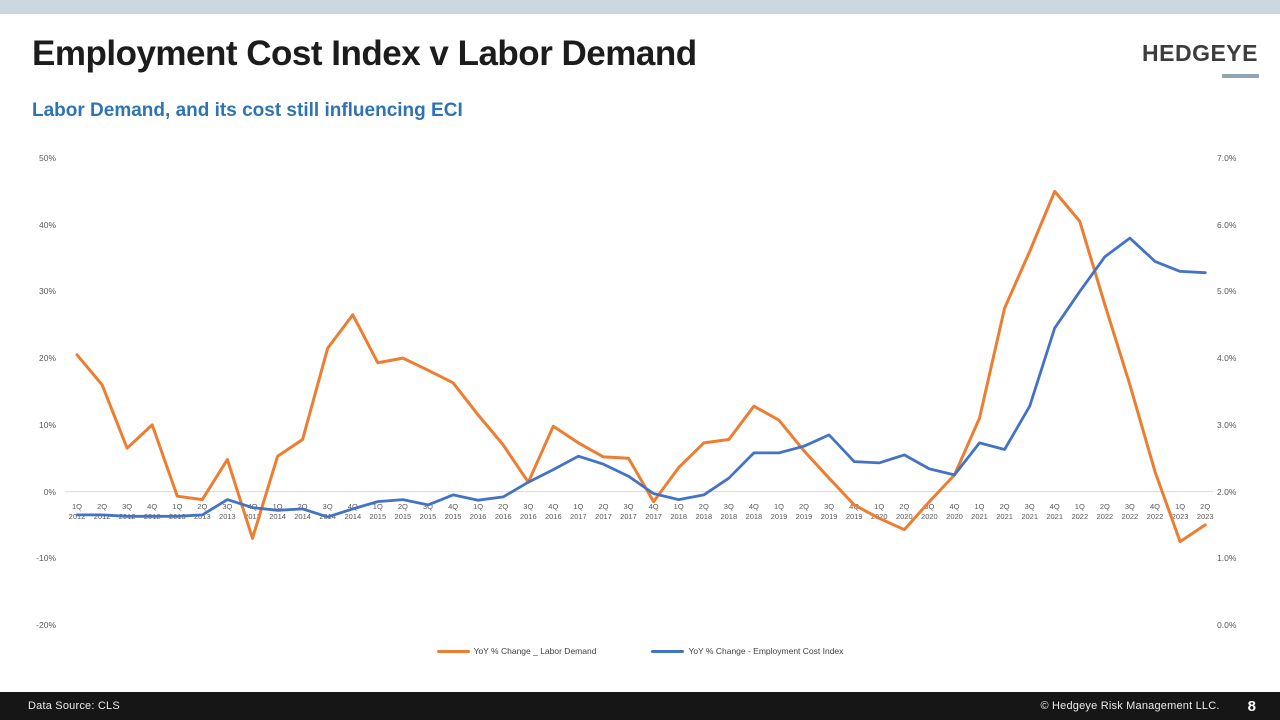 This screenshot has height=720, width=1280. What do you see at coordinates (1130, 511) in the screenshot?
I see `x-axis-label: 3Q 2022` at bounding box center [1130, 511].